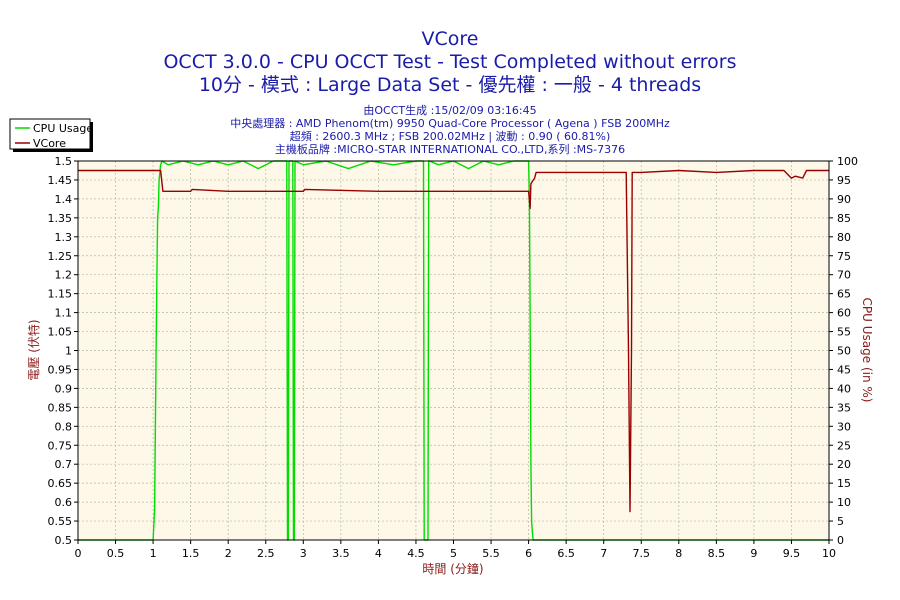 Image resolution: width=900 pixels, height=600 pixels. What do you see at coordinates (33, 349) in the screenshot?
I see `y-axis-label: 電壓 (伏特)` at bounding box center [33, 349].